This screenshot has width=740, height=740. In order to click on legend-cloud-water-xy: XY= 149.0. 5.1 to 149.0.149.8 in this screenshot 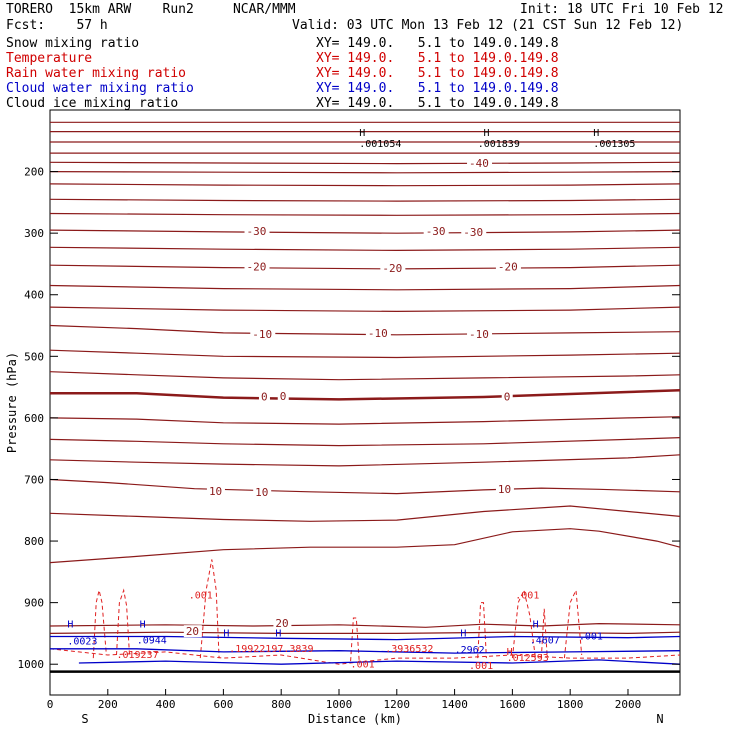, I will do `click(437, 88)`.